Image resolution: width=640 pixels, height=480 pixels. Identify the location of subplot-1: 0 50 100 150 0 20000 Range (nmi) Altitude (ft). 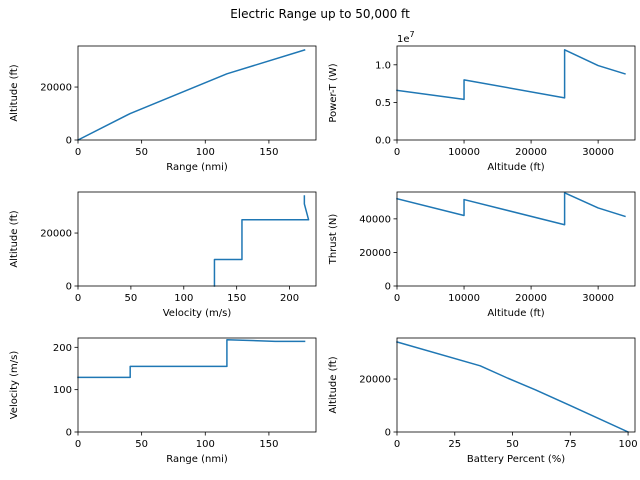
(163, 109).